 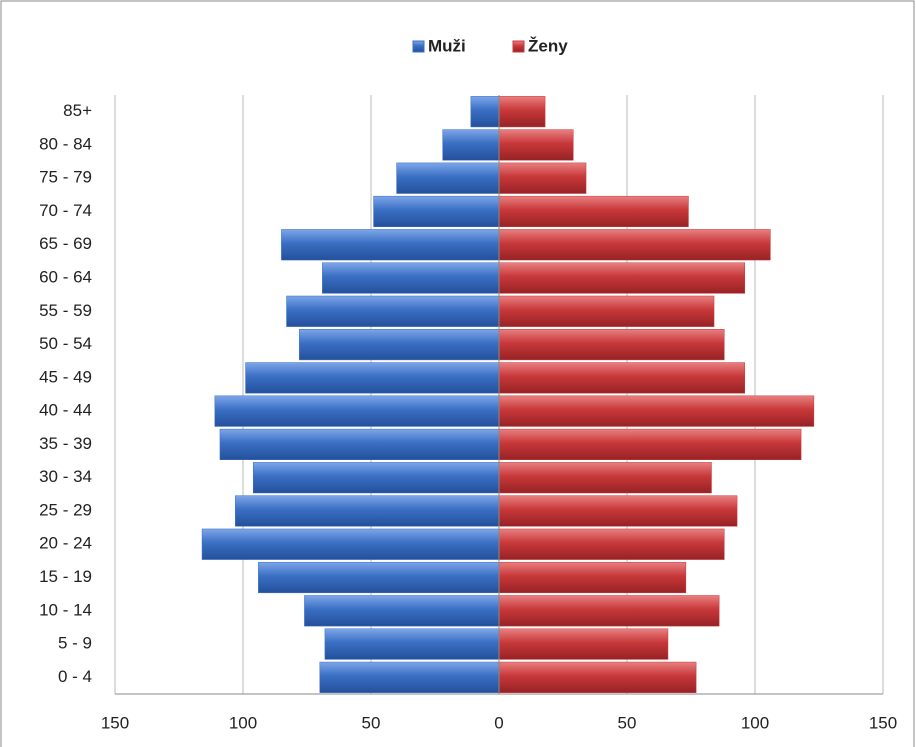 What do you see at coordinates (65, 343) in the screenshot?
I see `y-tick-label: 50 - 54` at bounding box center [65, 343].